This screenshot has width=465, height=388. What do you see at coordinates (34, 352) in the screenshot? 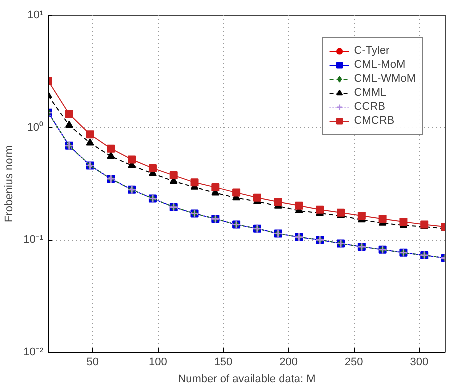
I see `y-tick-label: 10⁻²` at bounding box center [34, 352].